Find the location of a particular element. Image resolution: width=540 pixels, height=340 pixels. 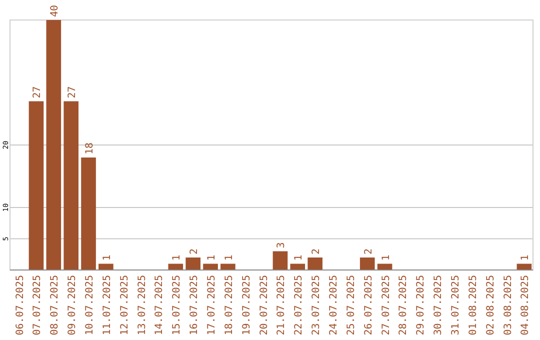

x-tick-label: 20.07.2025 is located at coordinates (264, 305).